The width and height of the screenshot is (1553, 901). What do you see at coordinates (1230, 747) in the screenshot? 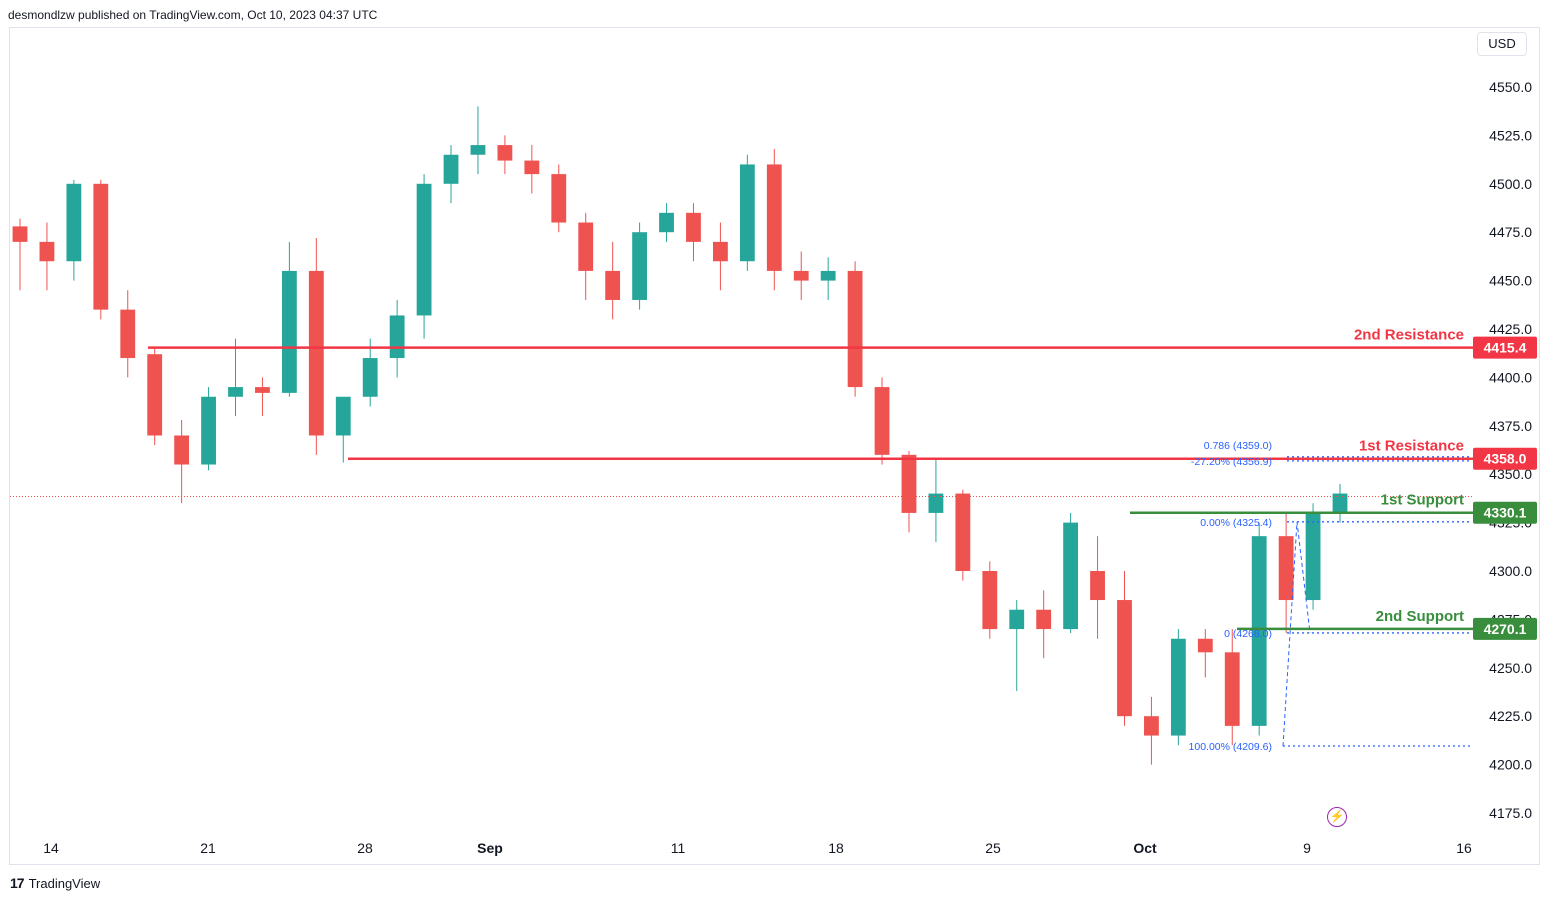
I see `fib-label: 100.00% (4209.6)` at bounding box center [1230, 747].